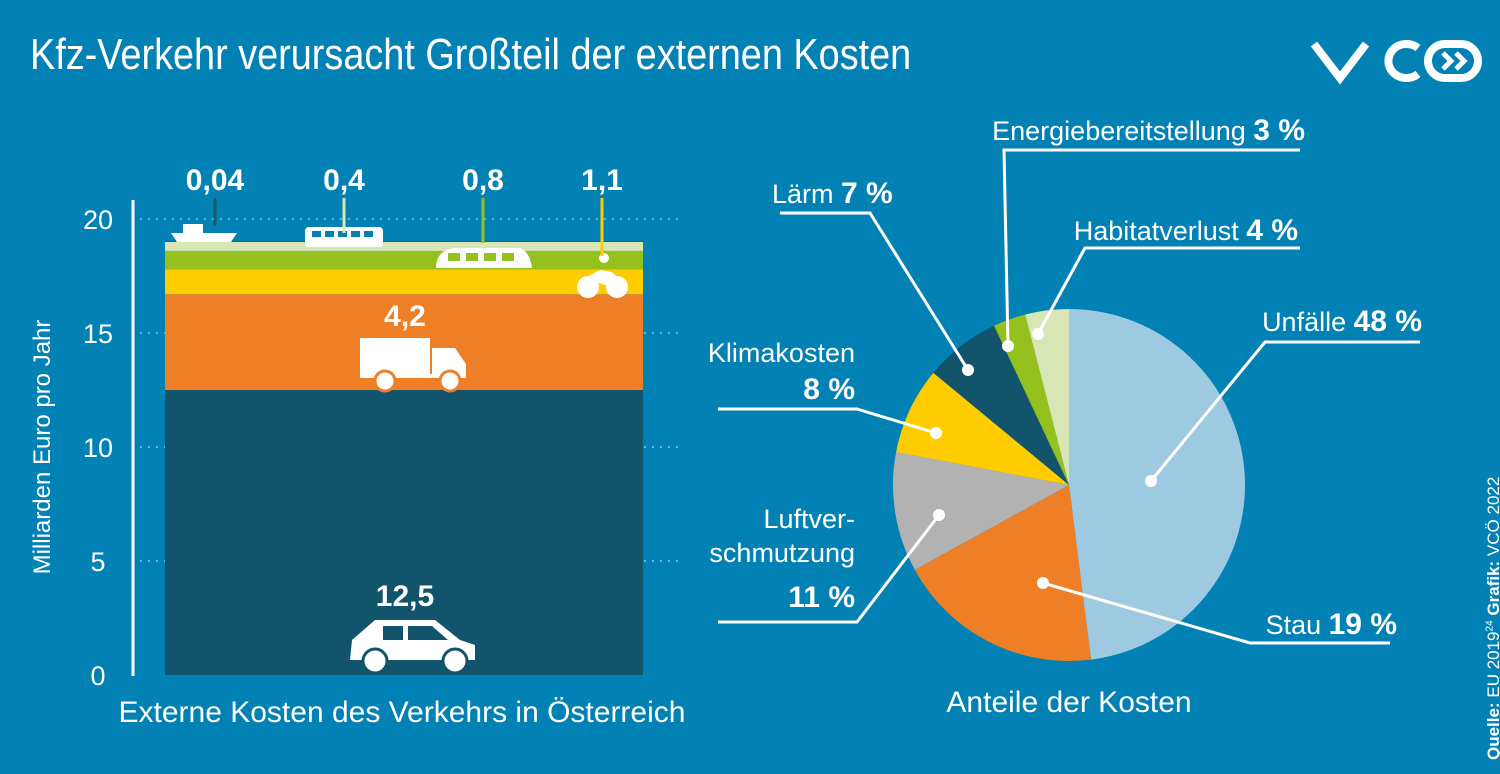 The width and height of the screenshot is (1500, 774). I want to click on bar-value-label: 0,4, so click(344, 180).